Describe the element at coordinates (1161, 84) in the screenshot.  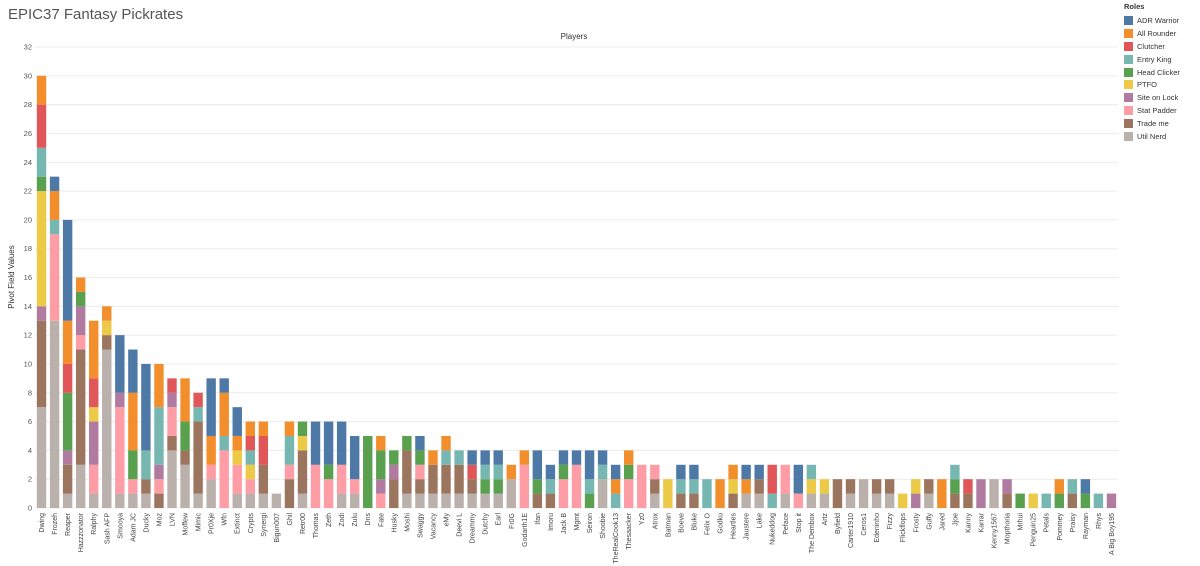
I see `legend-item: PTFO` at that location.